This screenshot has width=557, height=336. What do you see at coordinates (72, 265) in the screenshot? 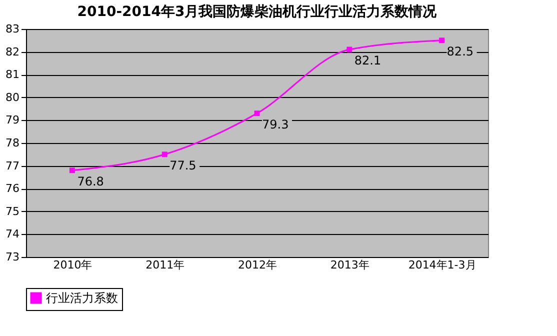
I see `x-tick-label: 2010年` at bounding box center [72, 265].